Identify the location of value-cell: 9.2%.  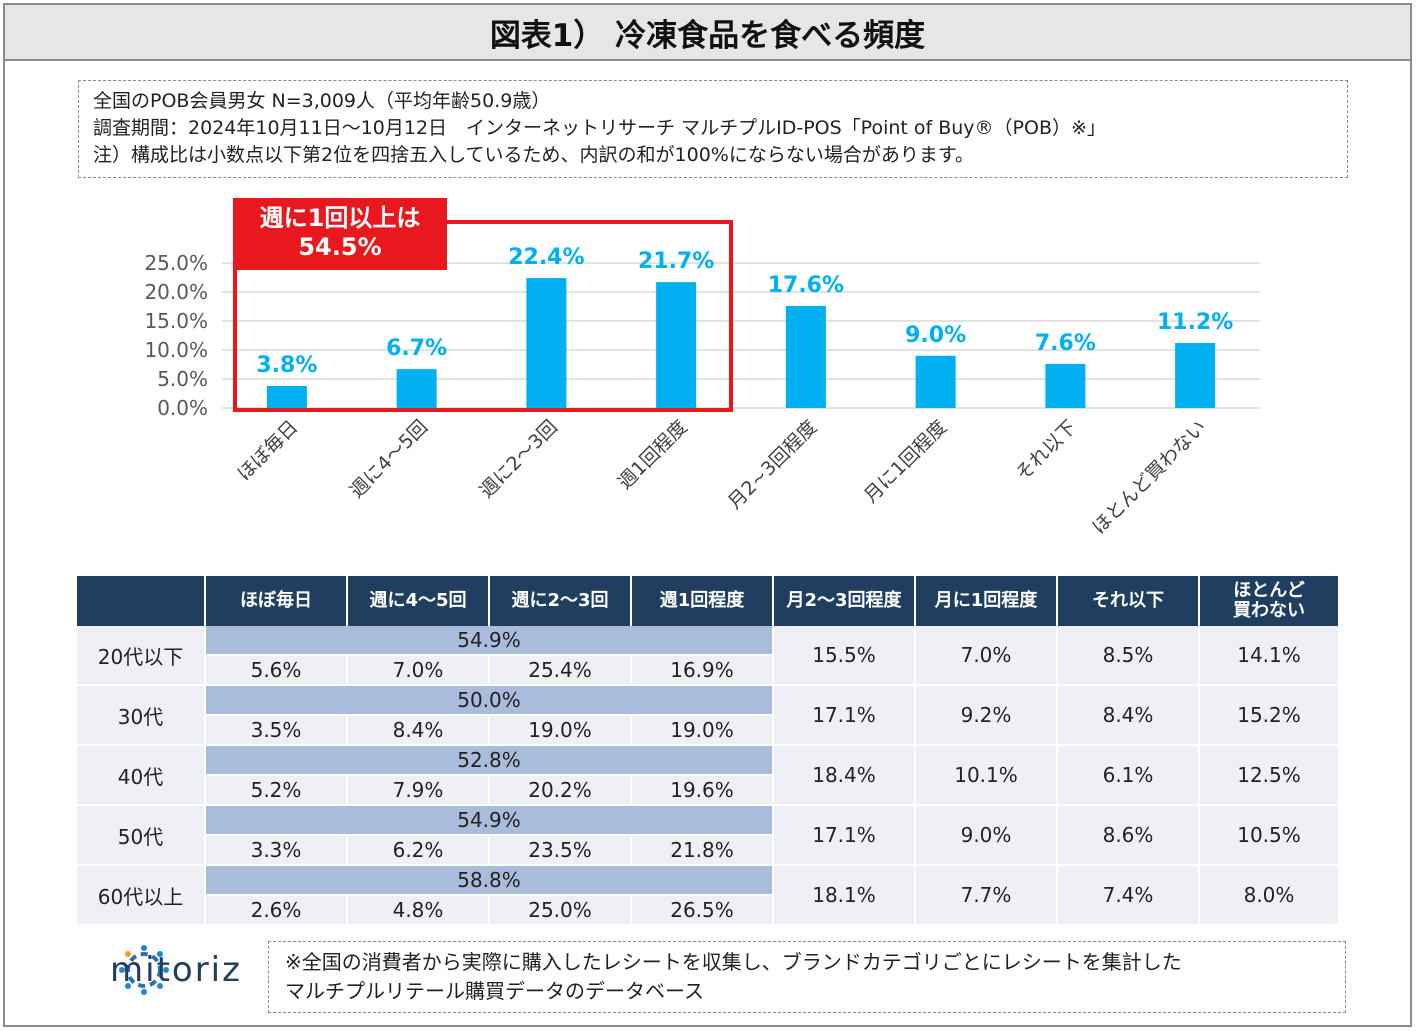
(986, 715).